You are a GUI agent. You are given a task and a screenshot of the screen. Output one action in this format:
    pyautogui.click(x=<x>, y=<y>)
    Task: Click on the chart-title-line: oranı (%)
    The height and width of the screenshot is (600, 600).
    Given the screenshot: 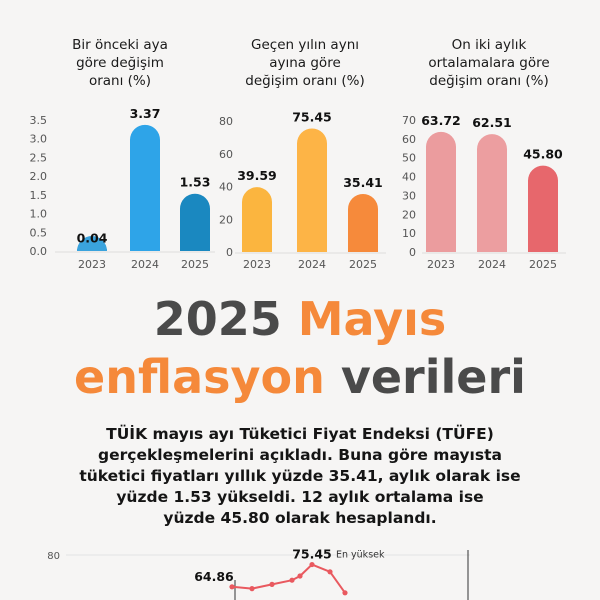 What is the action you would take?
    pyautogui.click(x=120, y=81)
    